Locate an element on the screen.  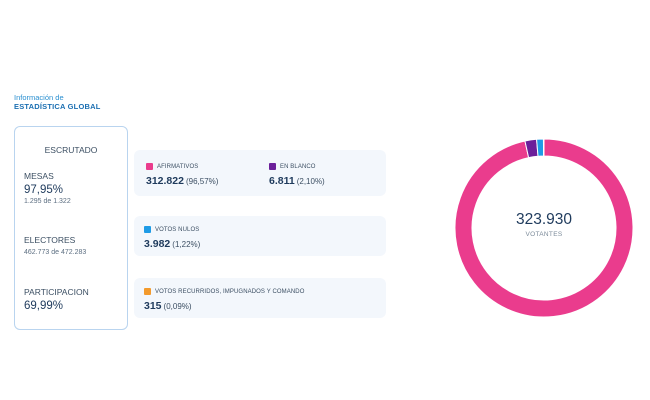
afirmativos-label: AFIRMATIVOS is located at coordinates (178, 166).